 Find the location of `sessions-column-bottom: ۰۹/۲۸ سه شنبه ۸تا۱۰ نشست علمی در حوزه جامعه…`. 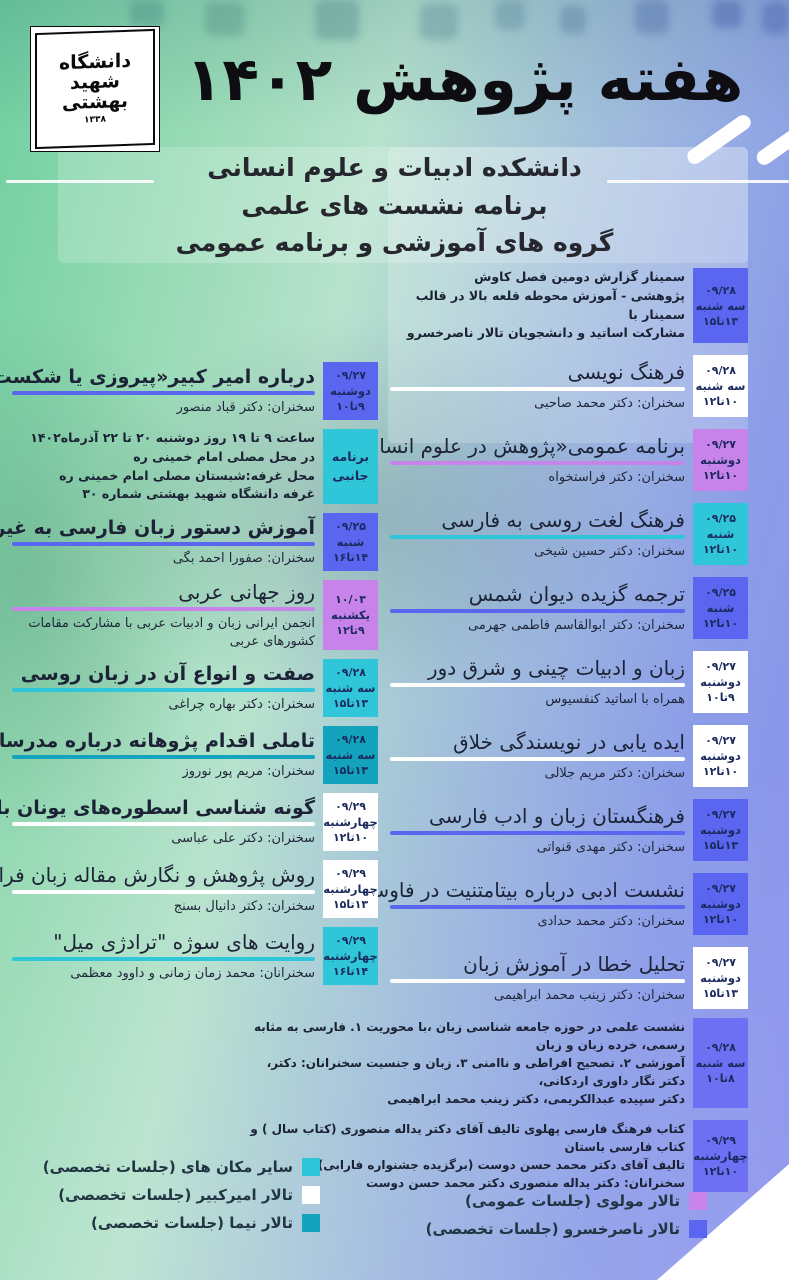

sessions-column-bottom: ۰۹/۲۸ سه شنبه ۸تا۱۰ نشست علمی در حوزه جامعه… is located at coordinates (494, 1105).